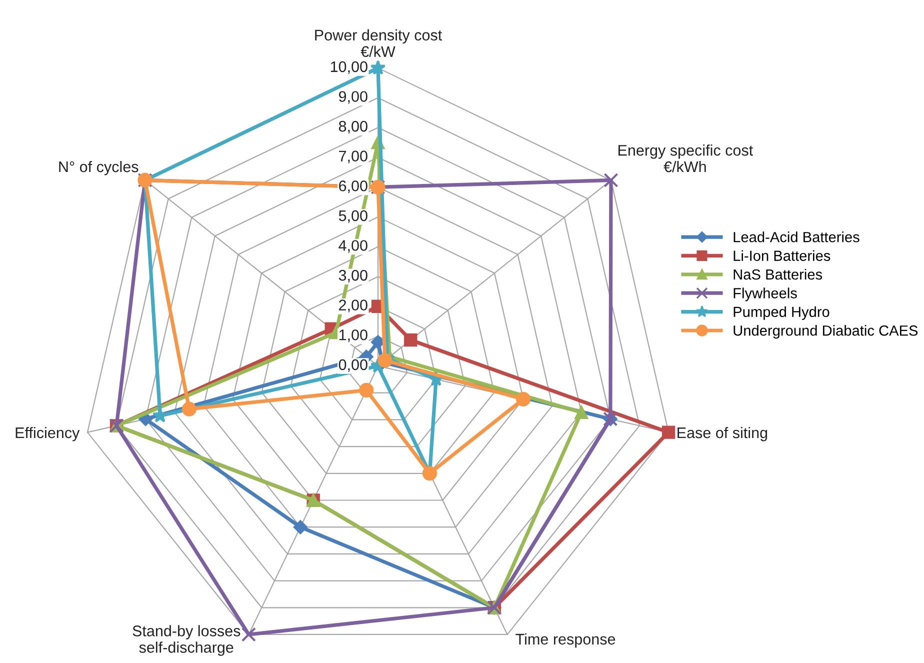  What do you see at coordinates (797, 237) in the screenshot?
I see `legend-label: Lead-Acid Batteries` at bounding box center [797, 237].